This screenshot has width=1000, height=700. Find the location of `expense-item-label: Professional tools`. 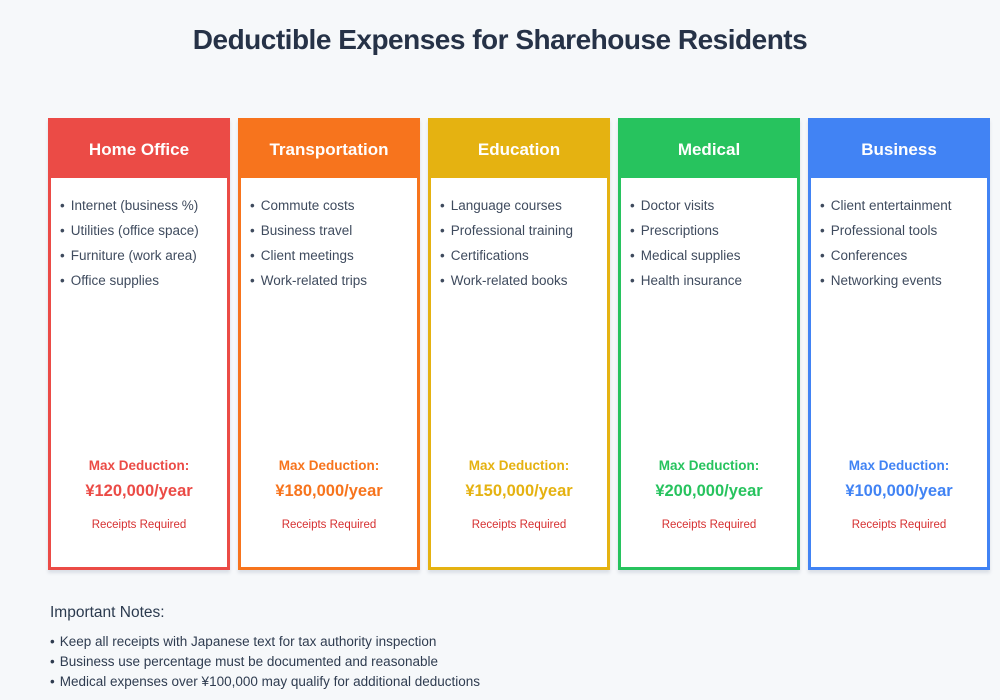

expense-item-label: Professional tools is located at coordinates (884, 230).